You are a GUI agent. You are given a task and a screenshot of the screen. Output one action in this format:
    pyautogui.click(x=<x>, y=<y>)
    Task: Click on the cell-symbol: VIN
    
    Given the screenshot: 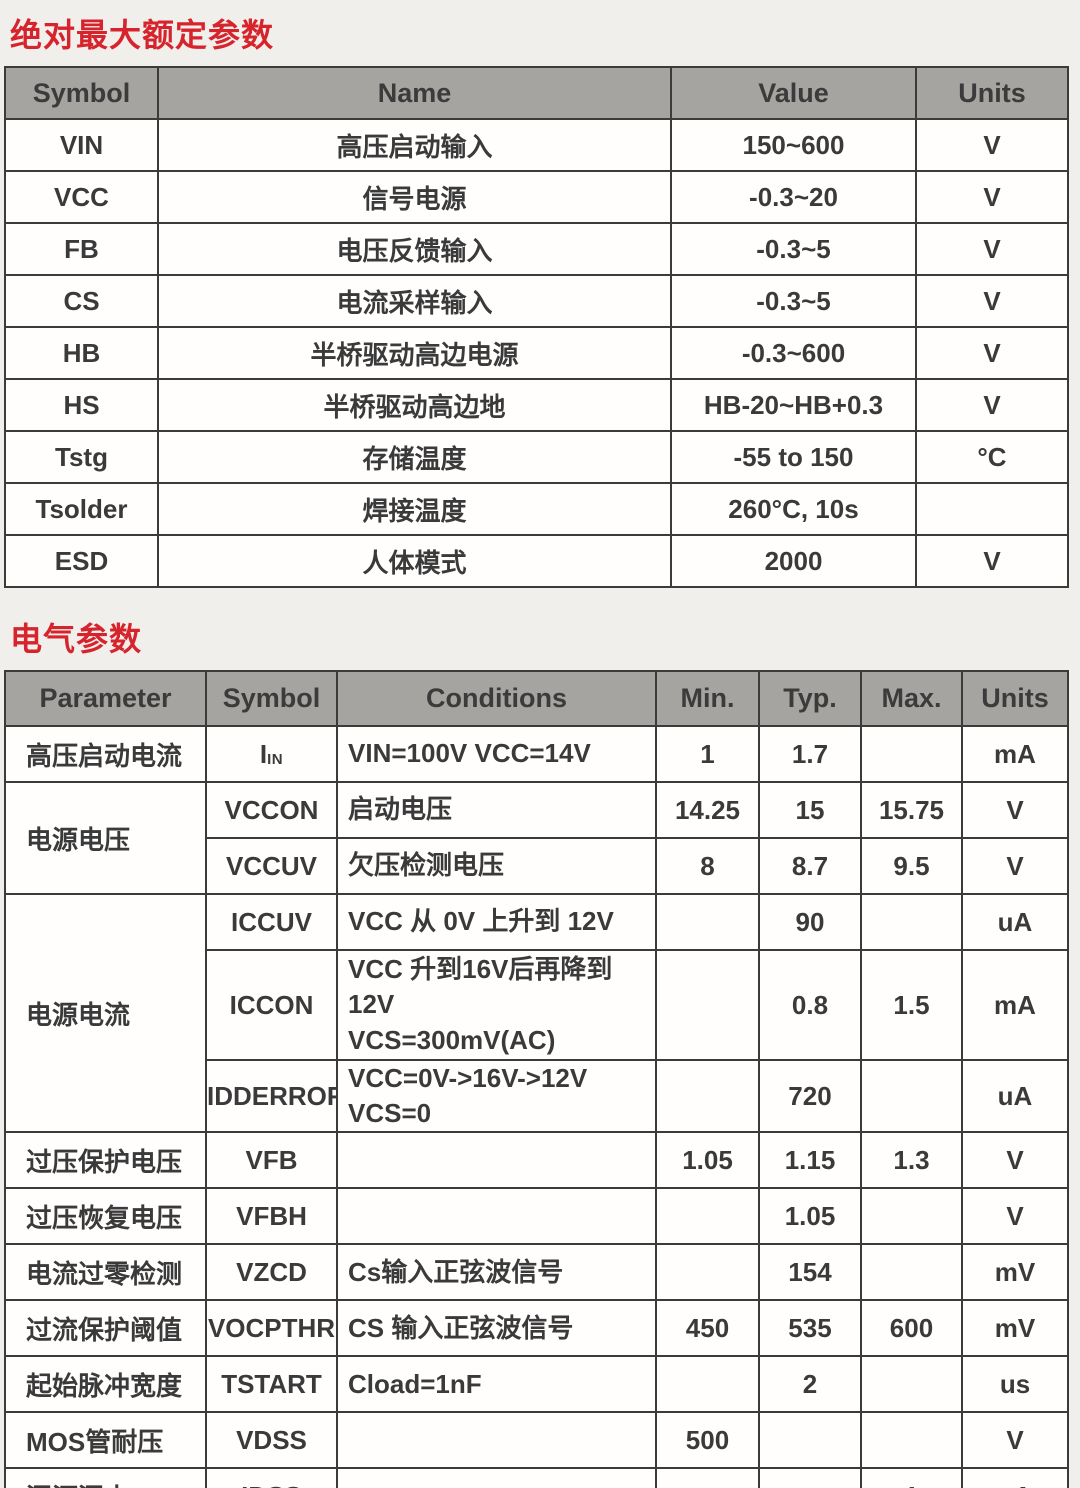 What is the action you would take?
    pyautogui.click(x=81, y=145)
    